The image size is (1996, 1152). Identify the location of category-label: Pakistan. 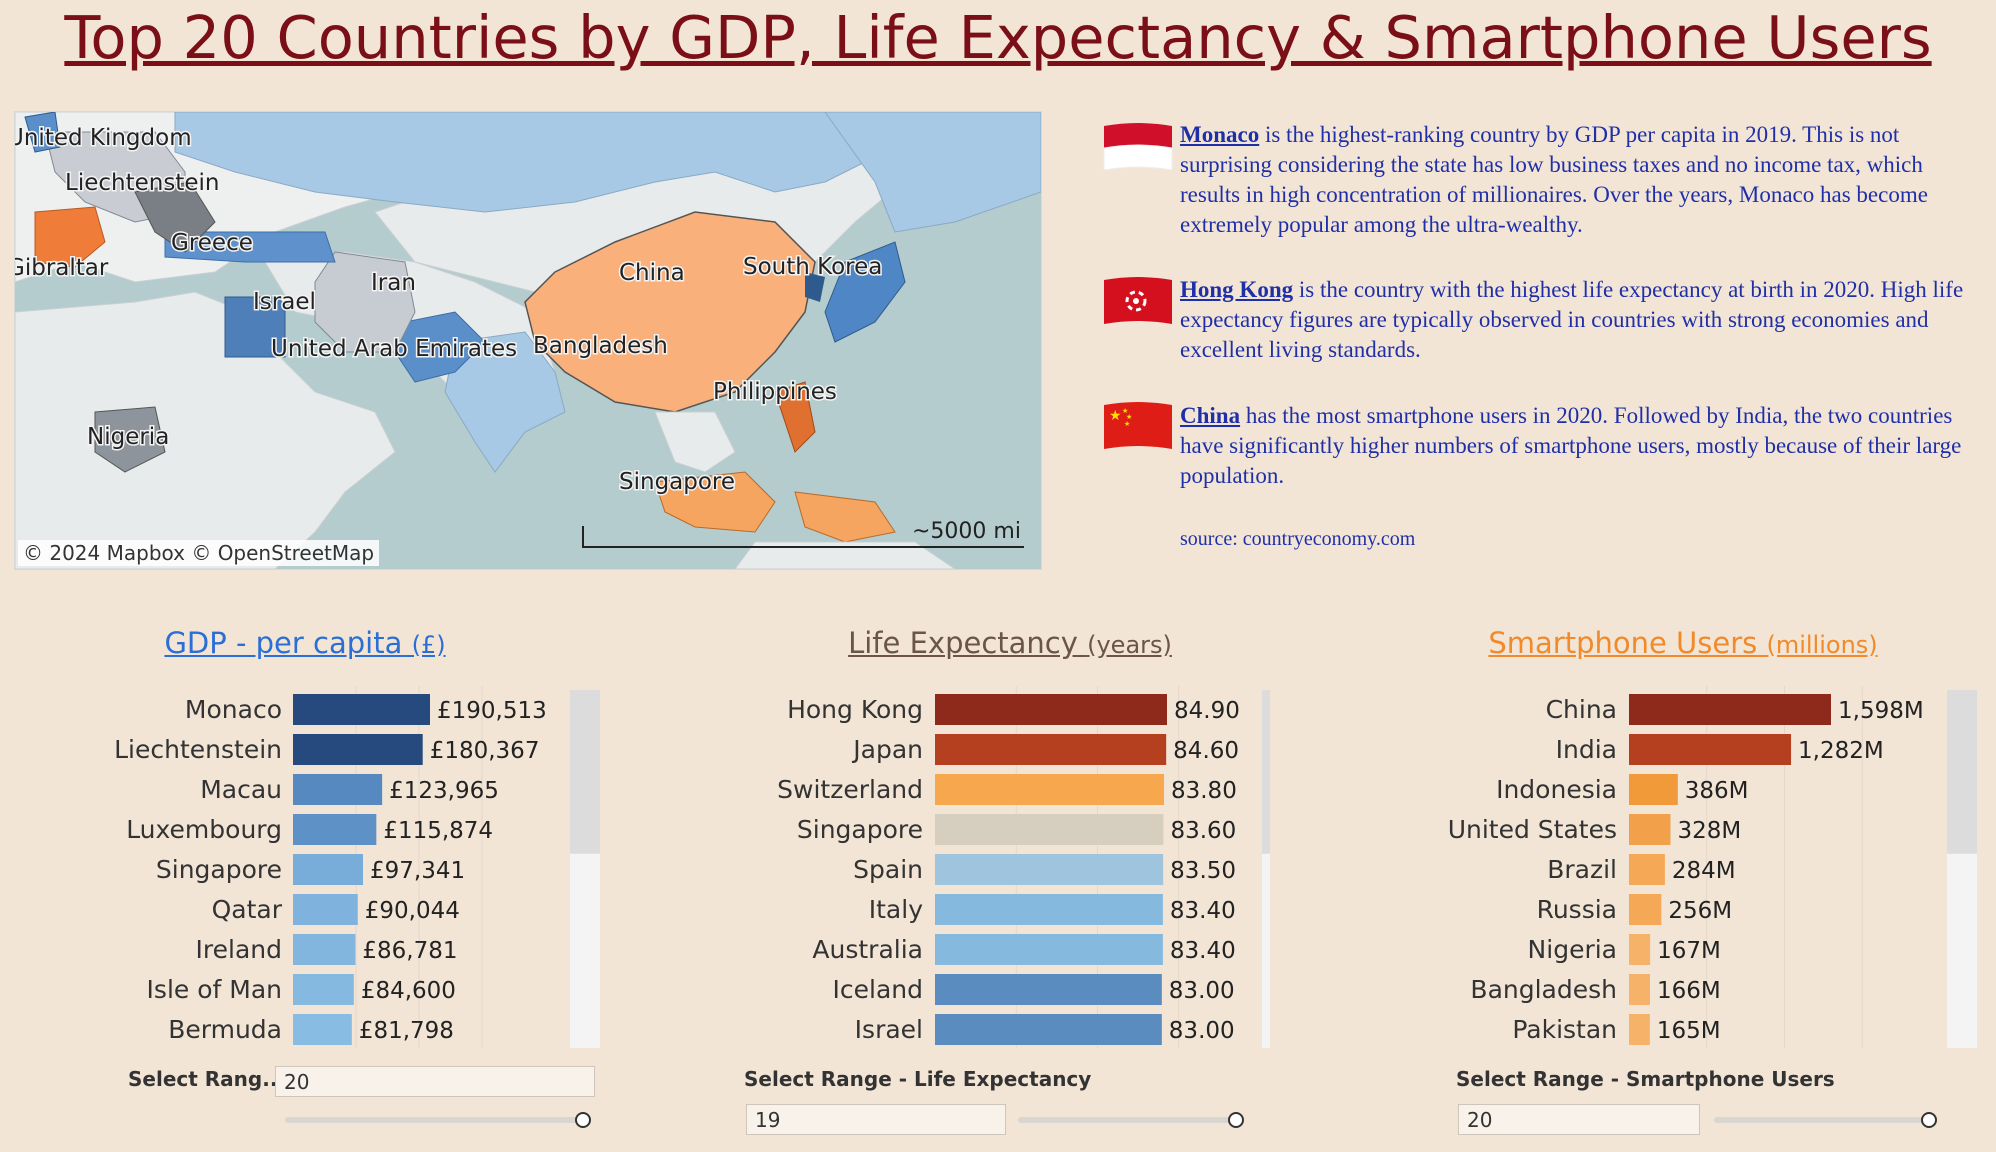
(1564, 1029).